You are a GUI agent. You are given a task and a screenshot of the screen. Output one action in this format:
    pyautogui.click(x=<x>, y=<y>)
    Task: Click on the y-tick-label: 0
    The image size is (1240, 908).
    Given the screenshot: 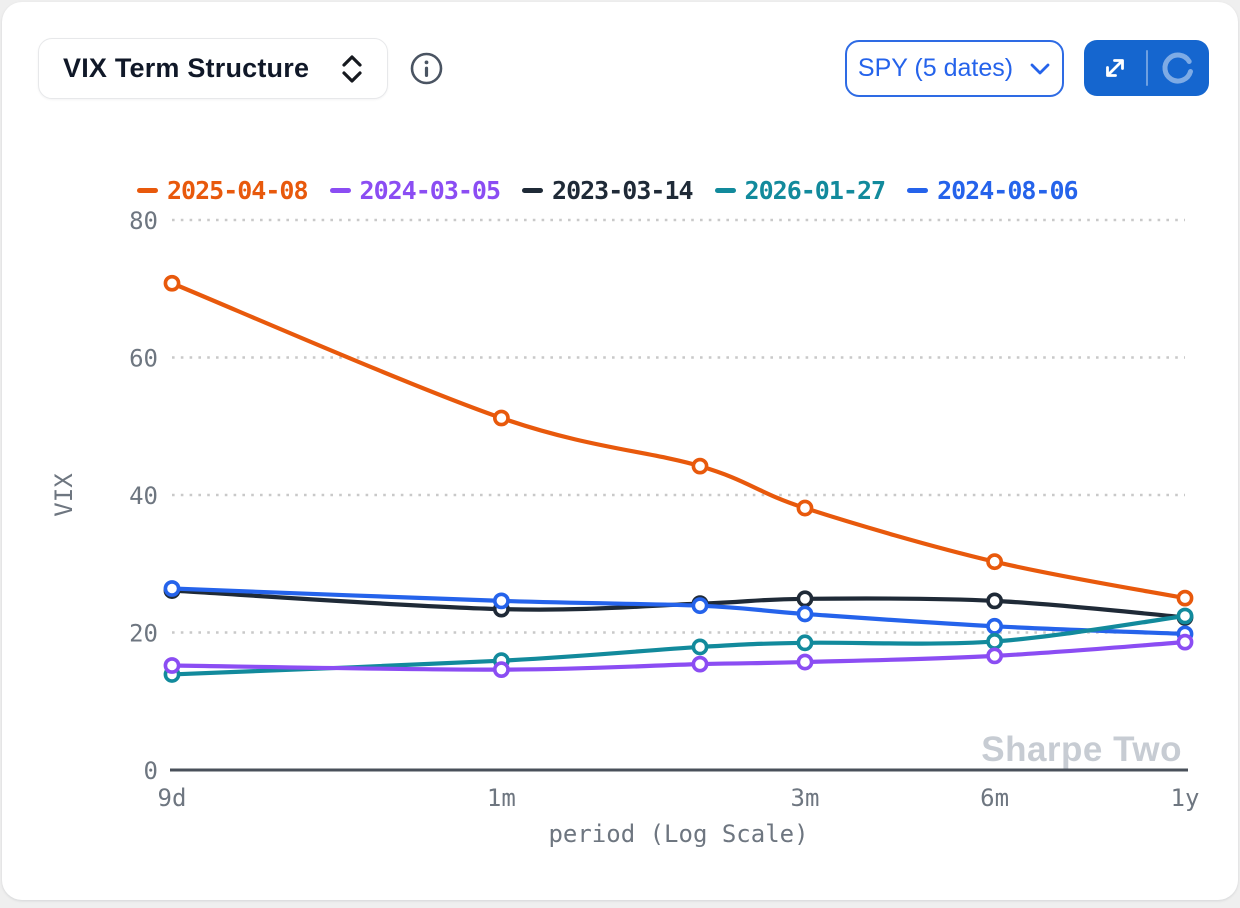 What is the action you would take?
    pyautogui.click(x=151, y=771)
    